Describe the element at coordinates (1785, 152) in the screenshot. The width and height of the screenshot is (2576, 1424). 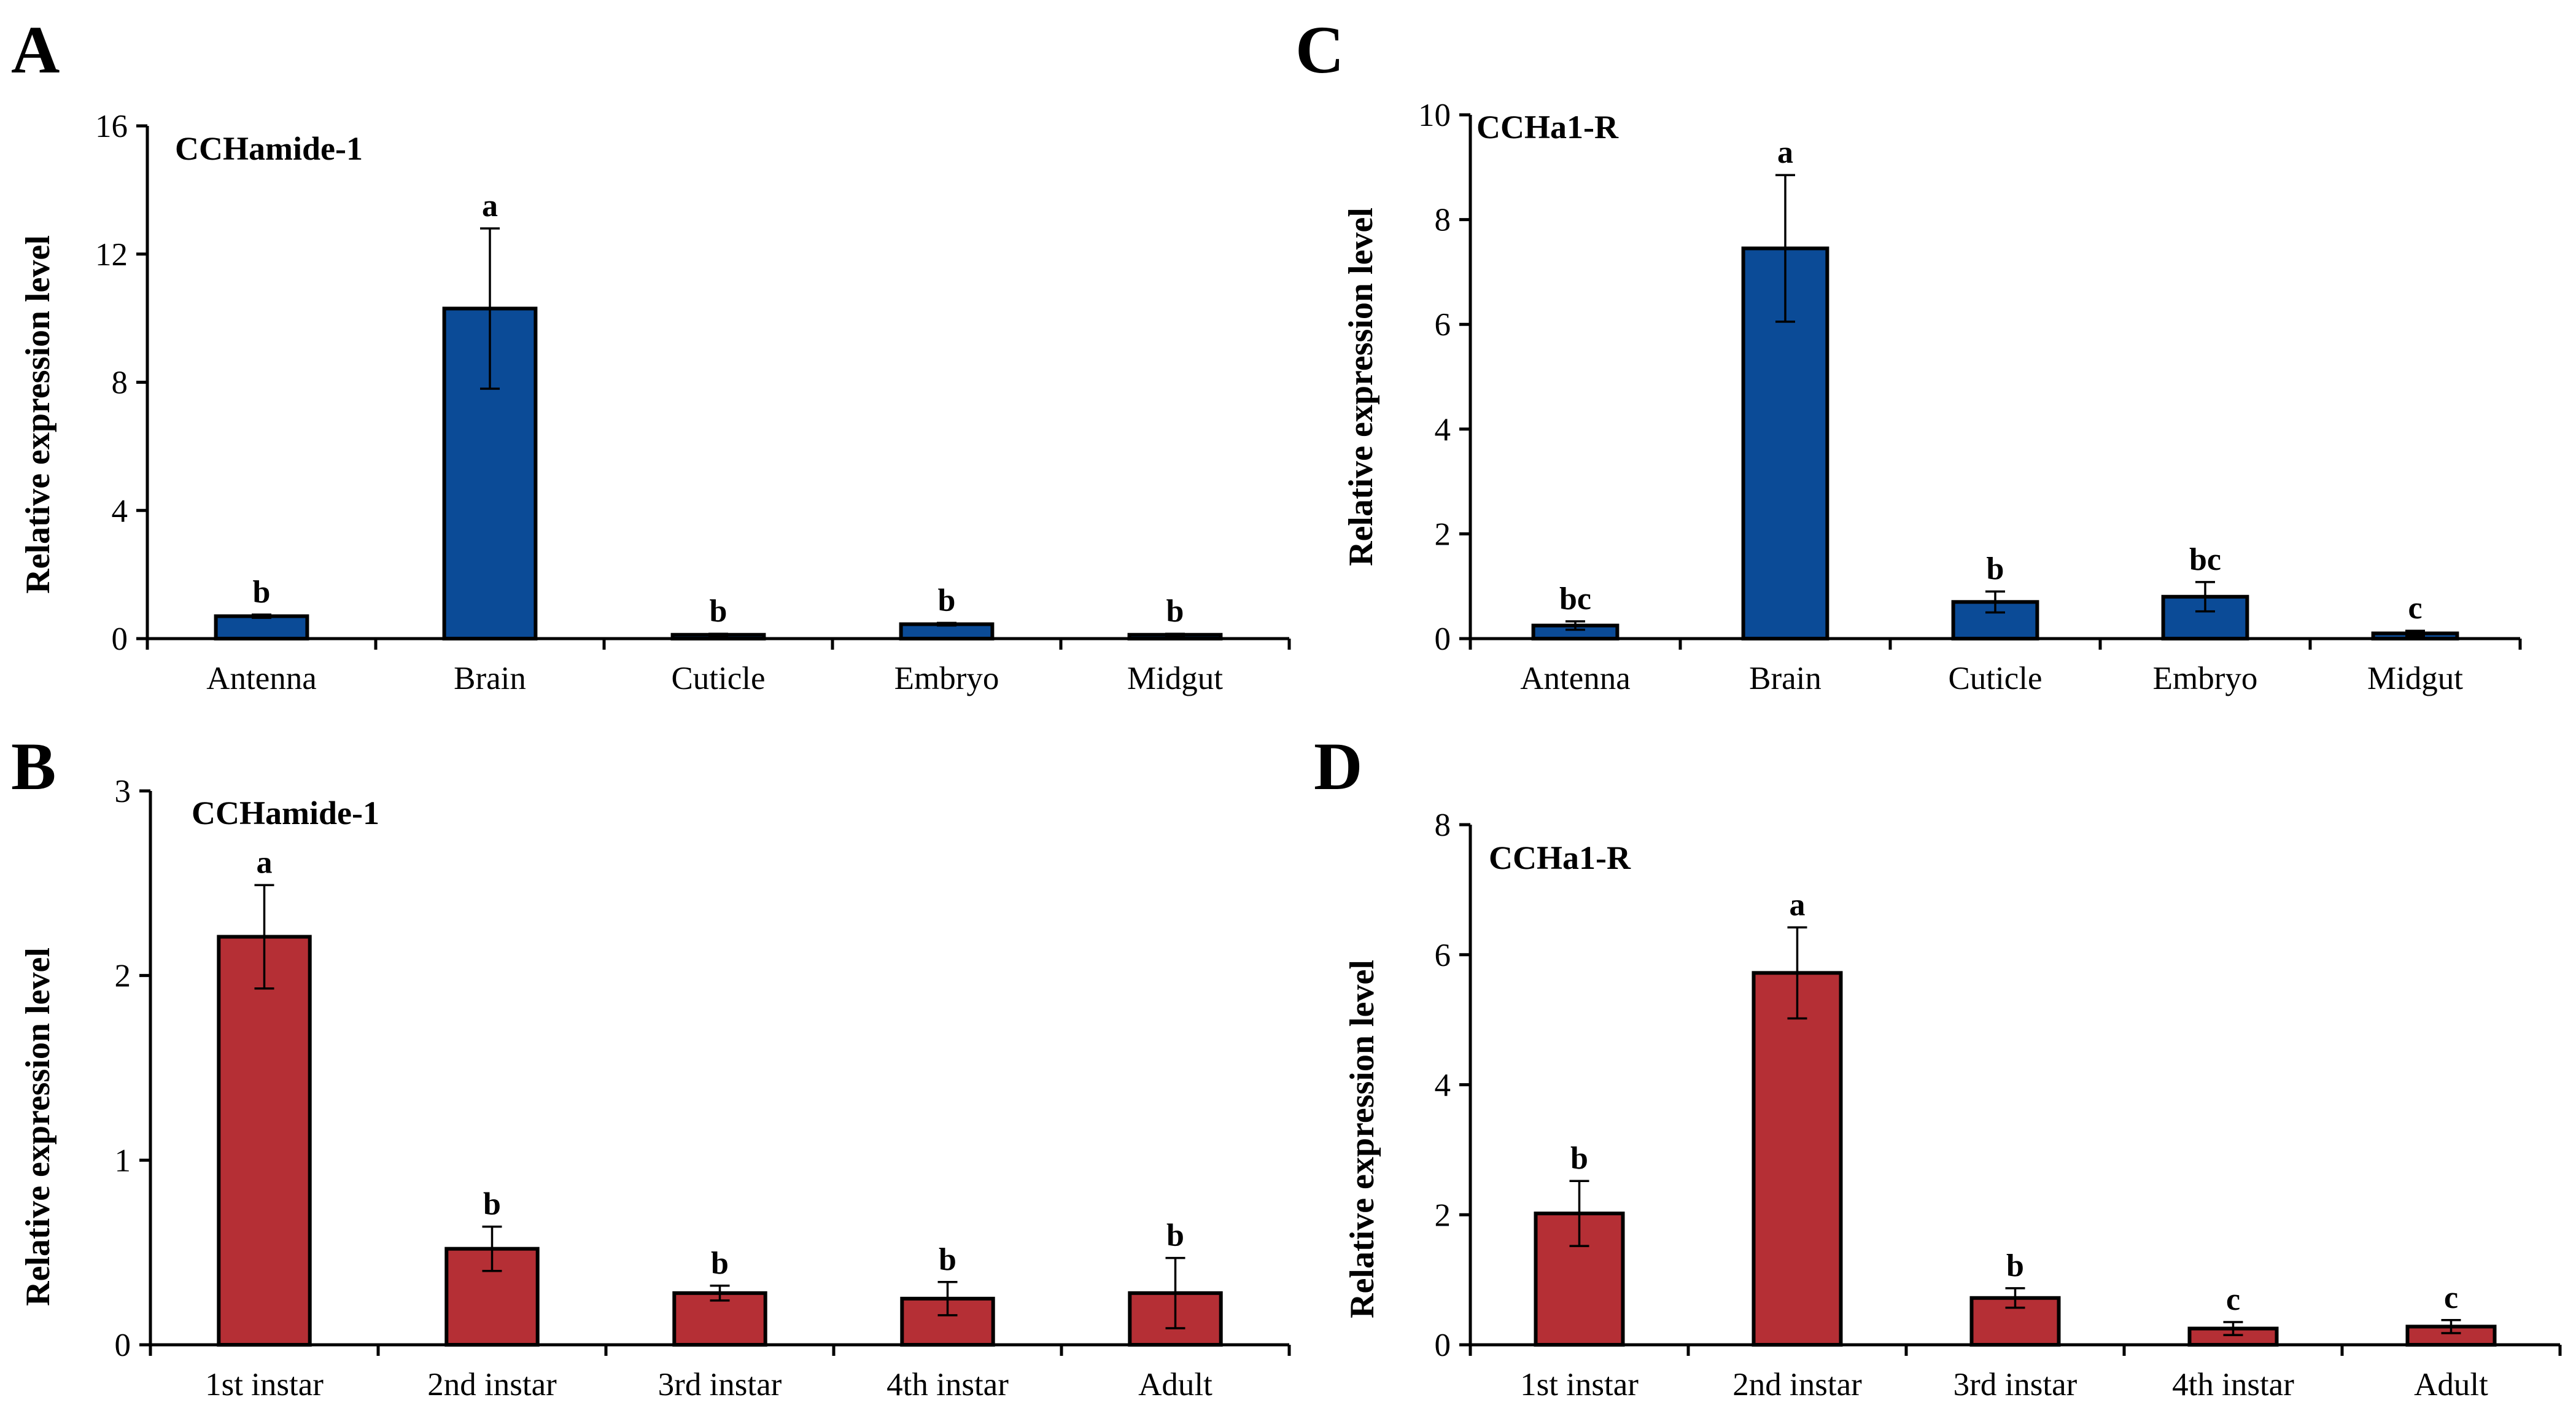
I see `significance-label-c: a` at that location.